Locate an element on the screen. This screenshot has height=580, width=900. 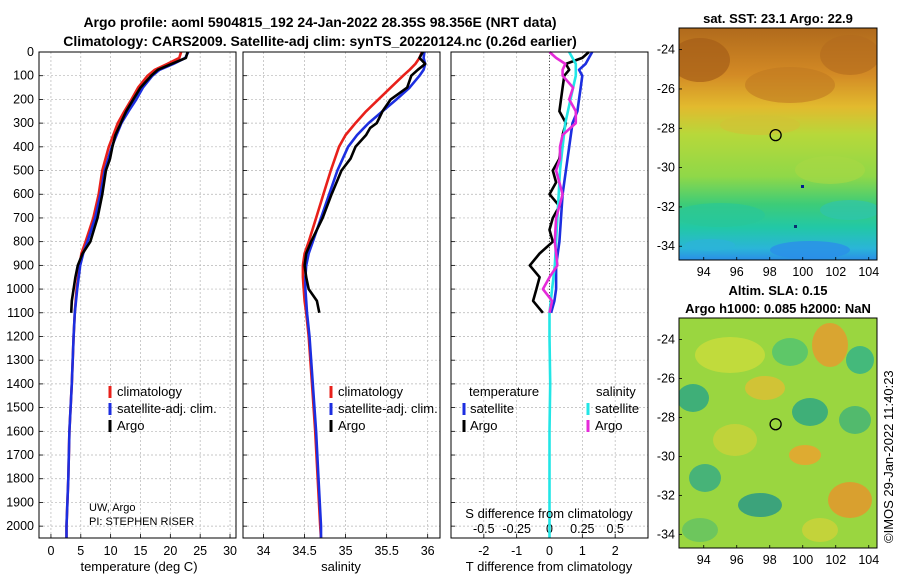
depth-tick-label: 600 is located at coordinates (23, 194).